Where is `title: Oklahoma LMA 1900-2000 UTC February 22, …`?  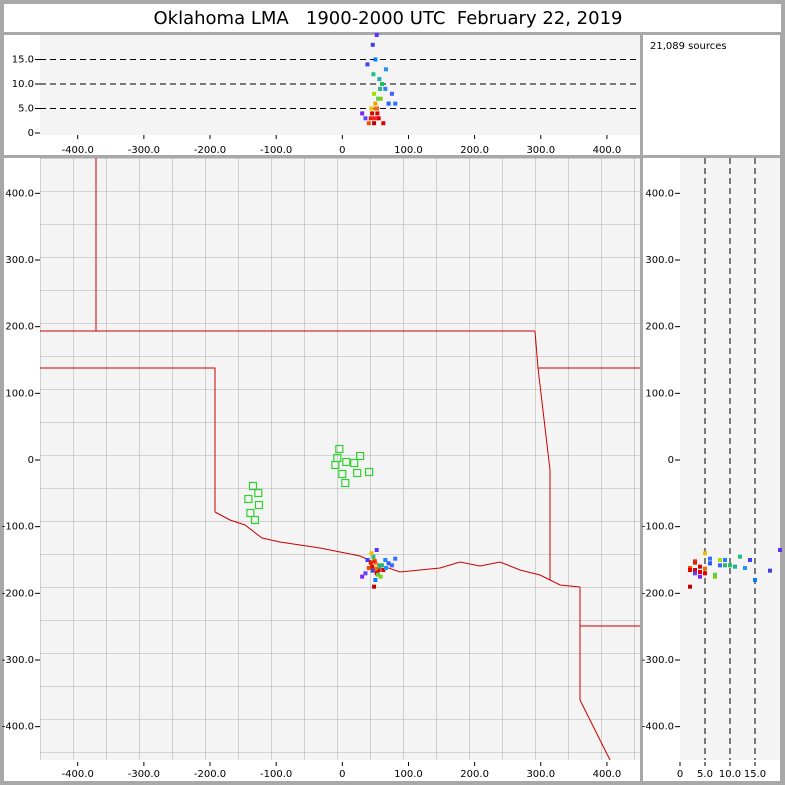 title: Oklahoma LMA 1900-2000 UTC February 22, … is located at coordinates (388, 18).